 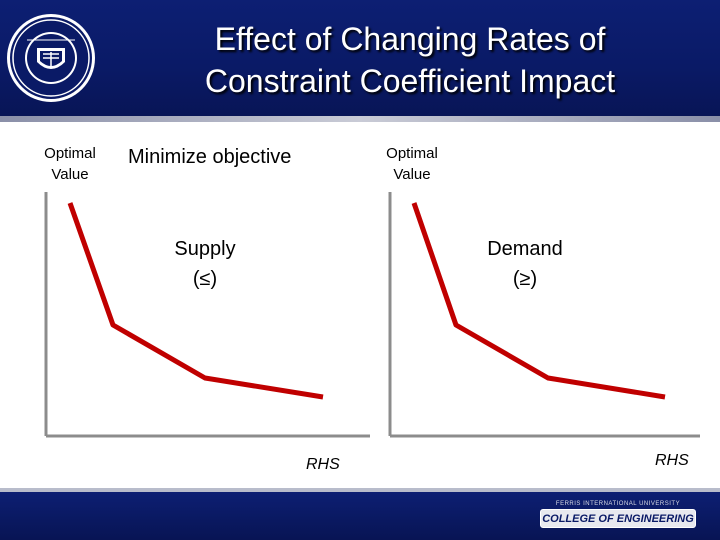 I want to click on right-curve, so click(x=538, y=301).